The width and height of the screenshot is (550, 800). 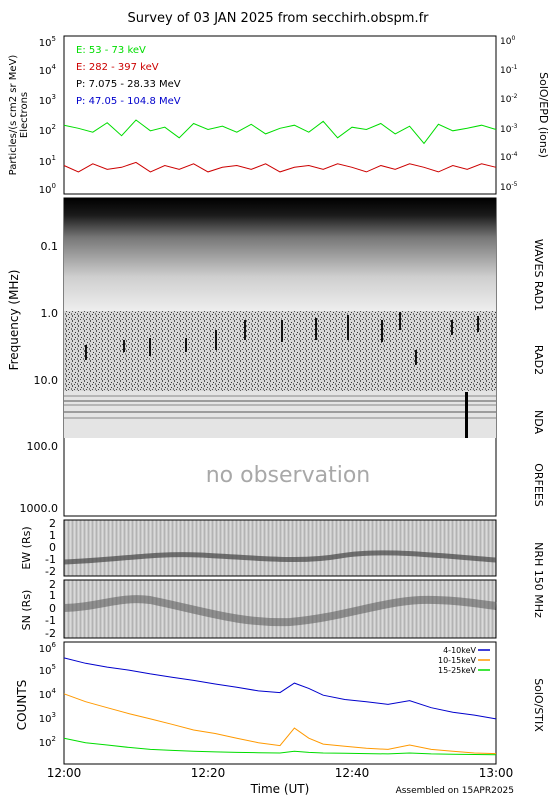 I want to click on particles-ytick-4: 10⁴, so click(x=48, y=70).